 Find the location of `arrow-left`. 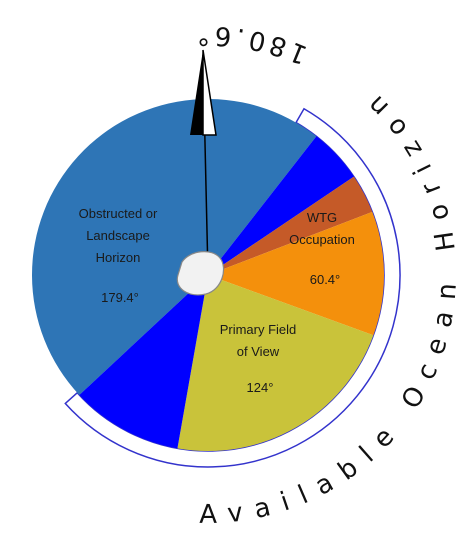

arrow-left is located at coordinates (196, 92).